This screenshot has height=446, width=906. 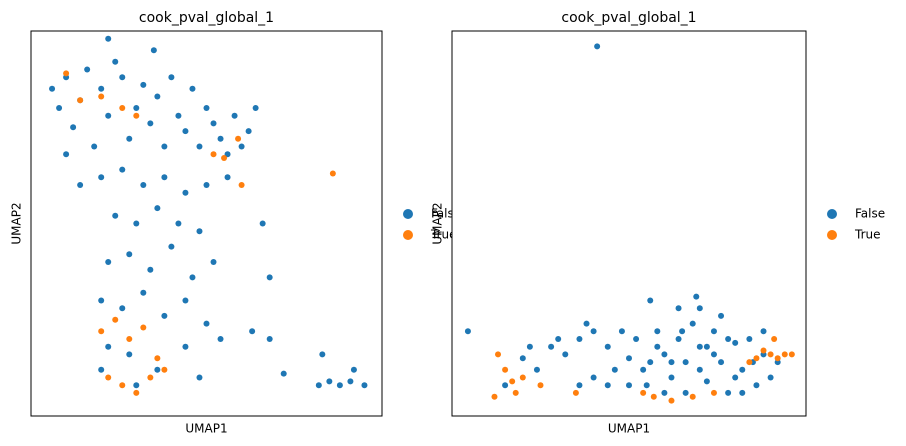 I want to click on chart-title: cook_pval_global_1, so click(x=206, y=18).